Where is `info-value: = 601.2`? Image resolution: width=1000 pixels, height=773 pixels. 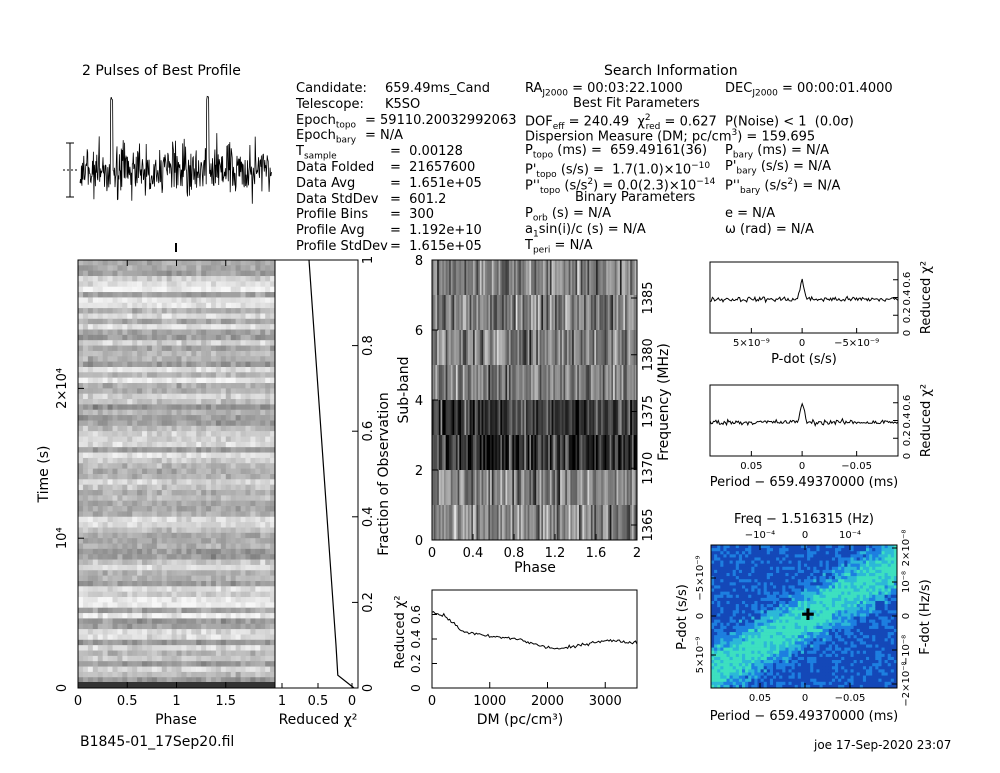
info-value: = 601.2 is located at coordinates (418, 199).